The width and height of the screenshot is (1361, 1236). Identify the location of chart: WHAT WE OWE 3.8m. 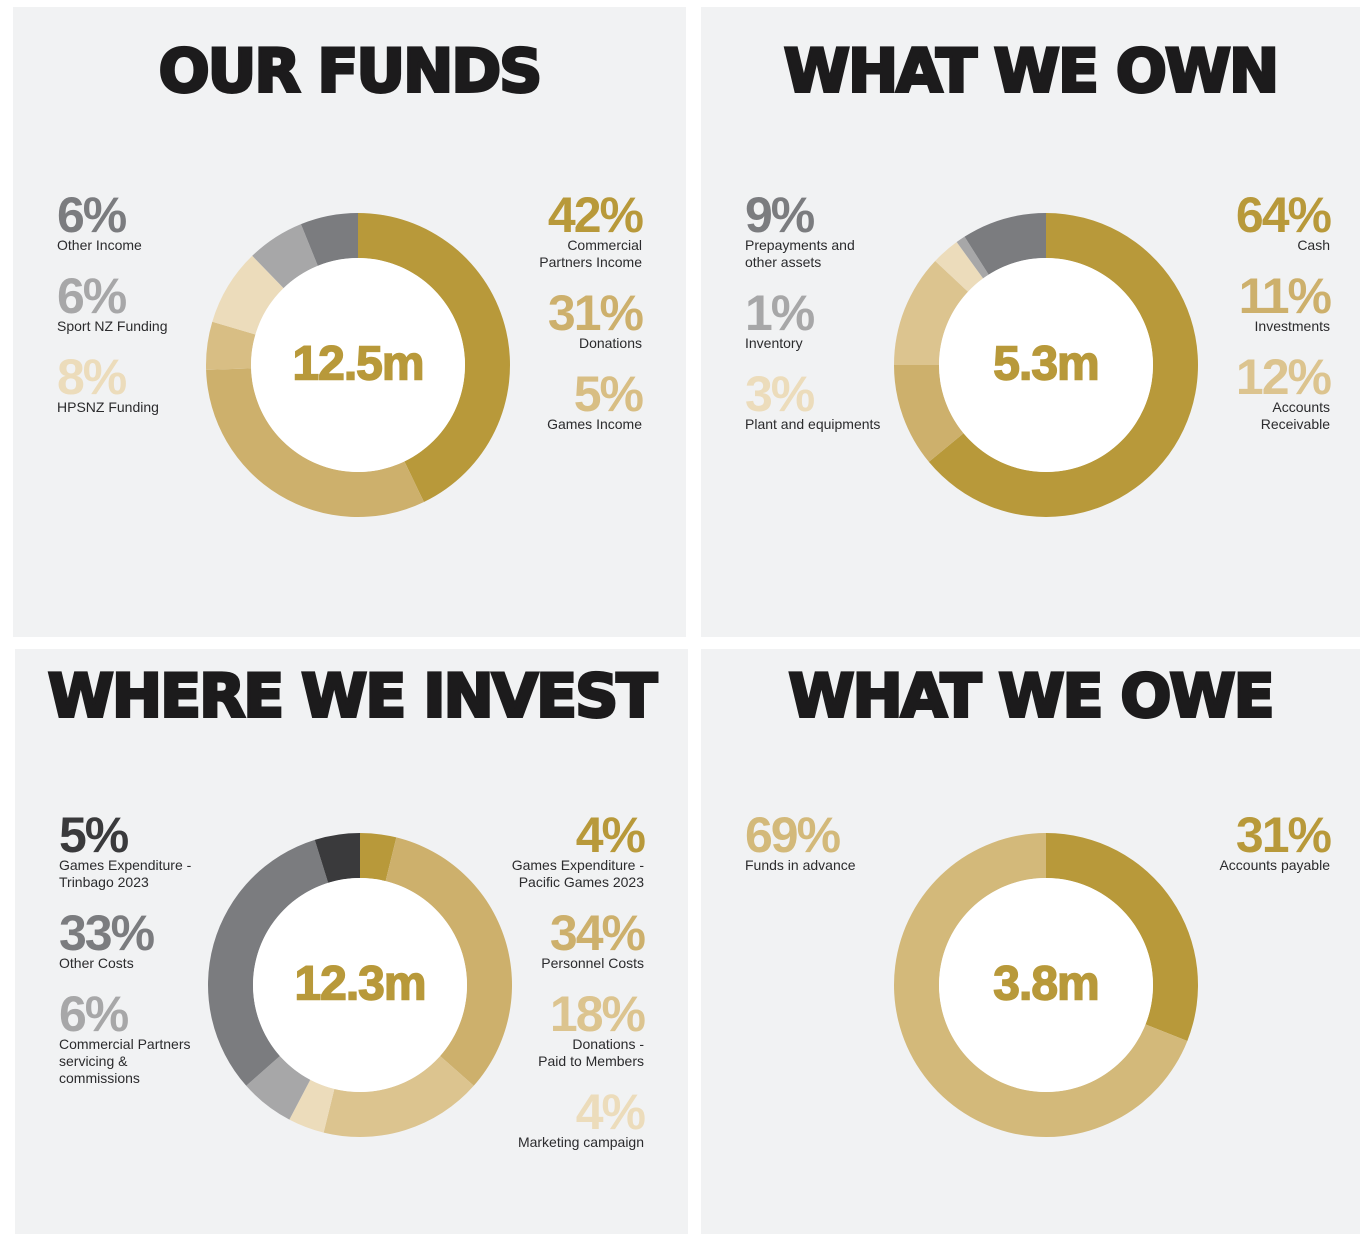
(1031, 898).